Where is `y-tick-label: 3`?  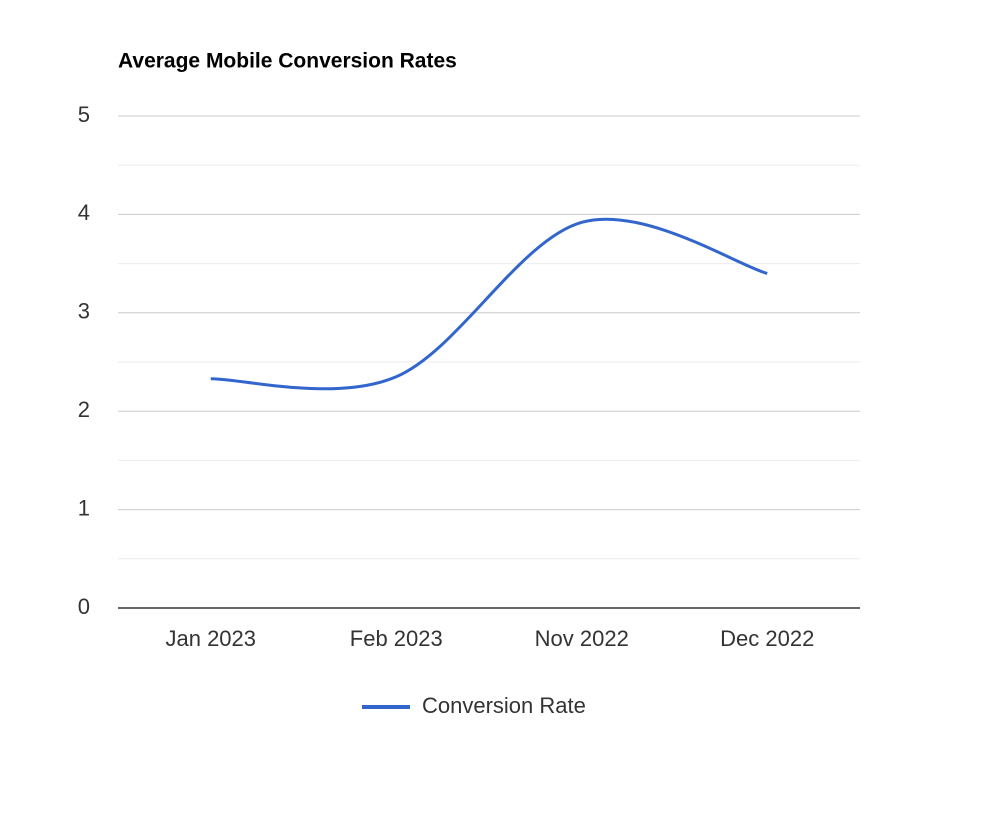
y-tick-label: 3 is located at coordinates (84, 311).